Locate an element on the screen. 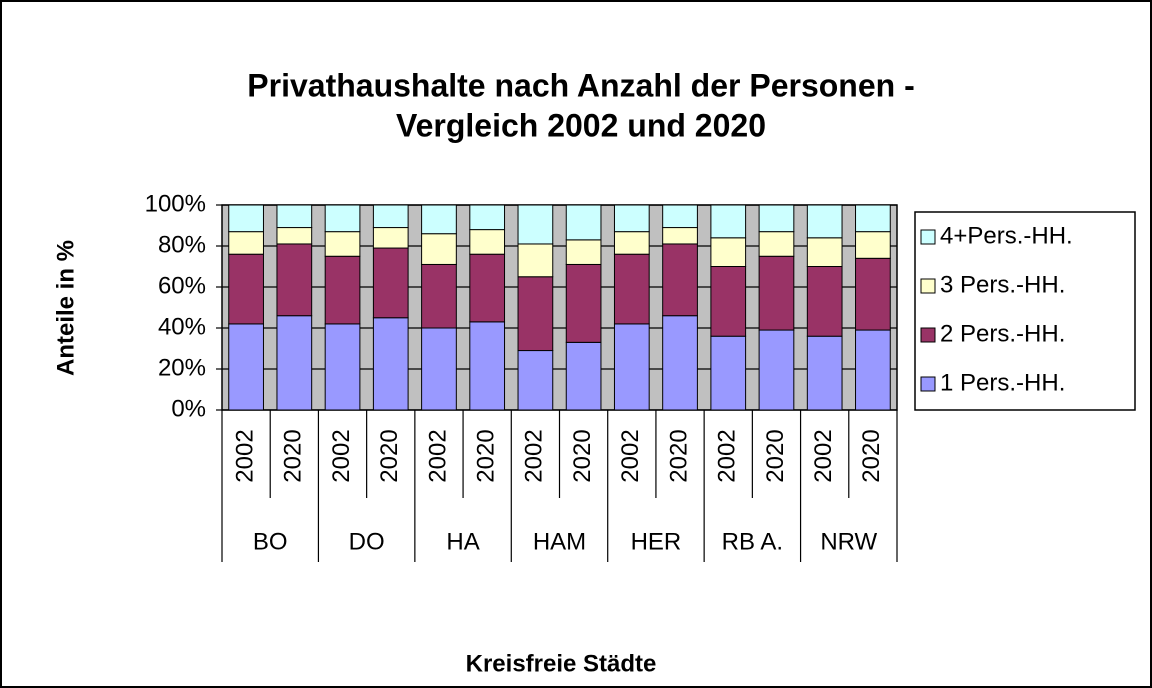  legend-label: 2 Pers.-HH. is located at coordinates (1002, 333).